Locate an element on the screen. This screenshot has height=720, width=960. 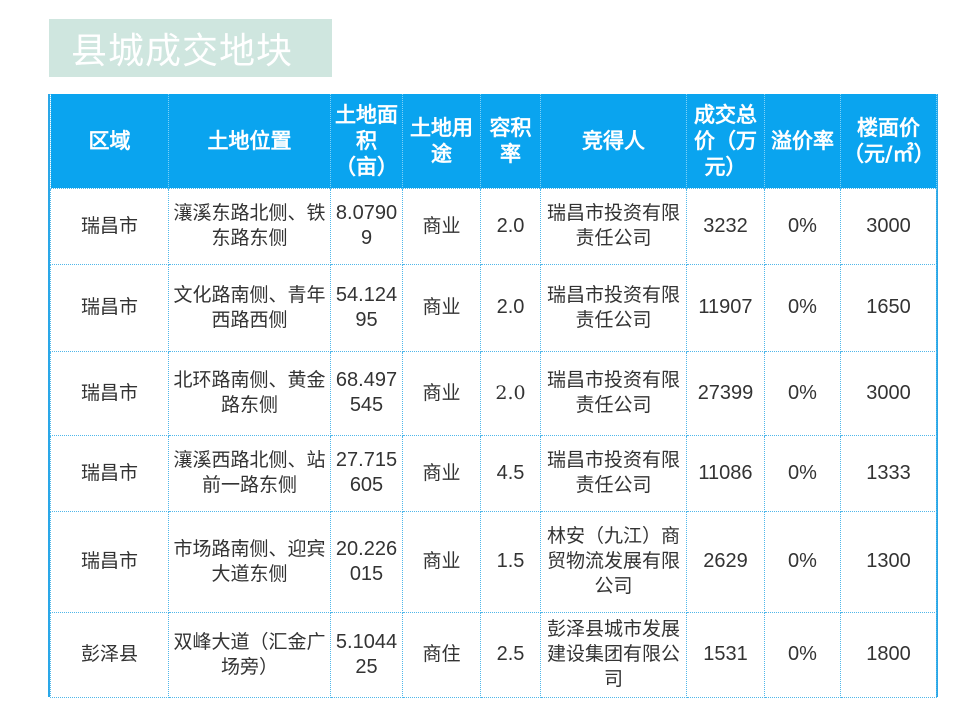
cell-area: 8.07909 is located at coordinates (366, 226).